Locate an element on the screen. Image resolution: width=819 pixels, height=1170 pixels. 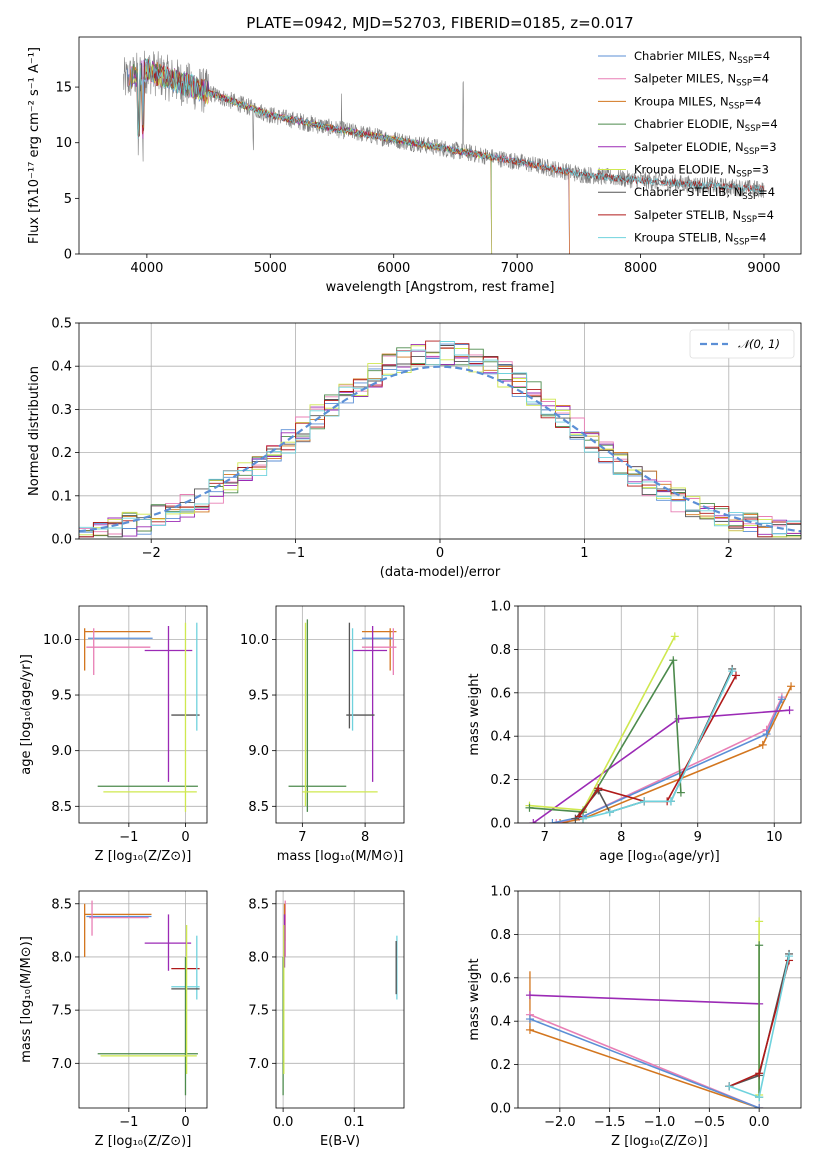
model-spectrum-kroupa_stelib is located at coordinates (450, 125).